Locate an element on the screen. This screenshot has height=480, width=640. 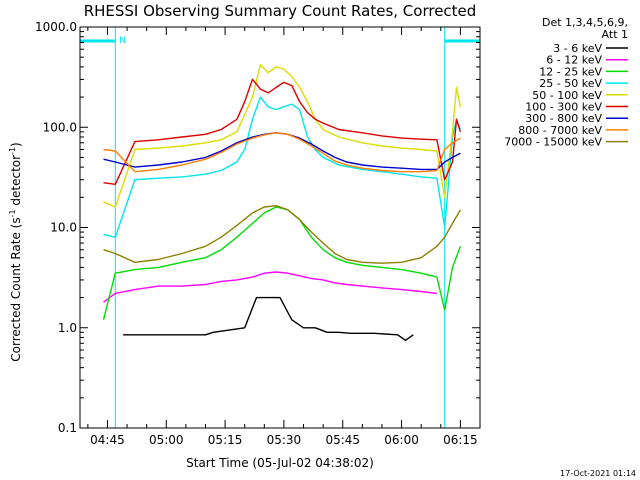
x-tick-label: 05:30 is located at coordinates (284, 440).